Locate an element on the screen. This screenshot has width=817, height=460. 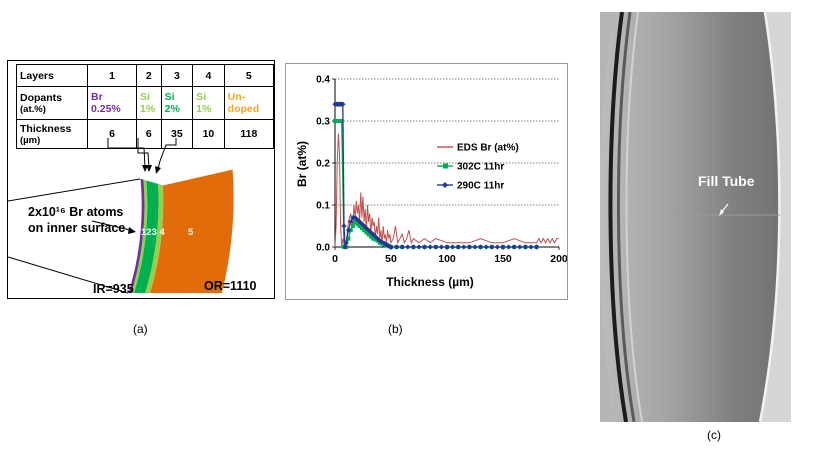
connector-lines is located at coordinates (142, 154).